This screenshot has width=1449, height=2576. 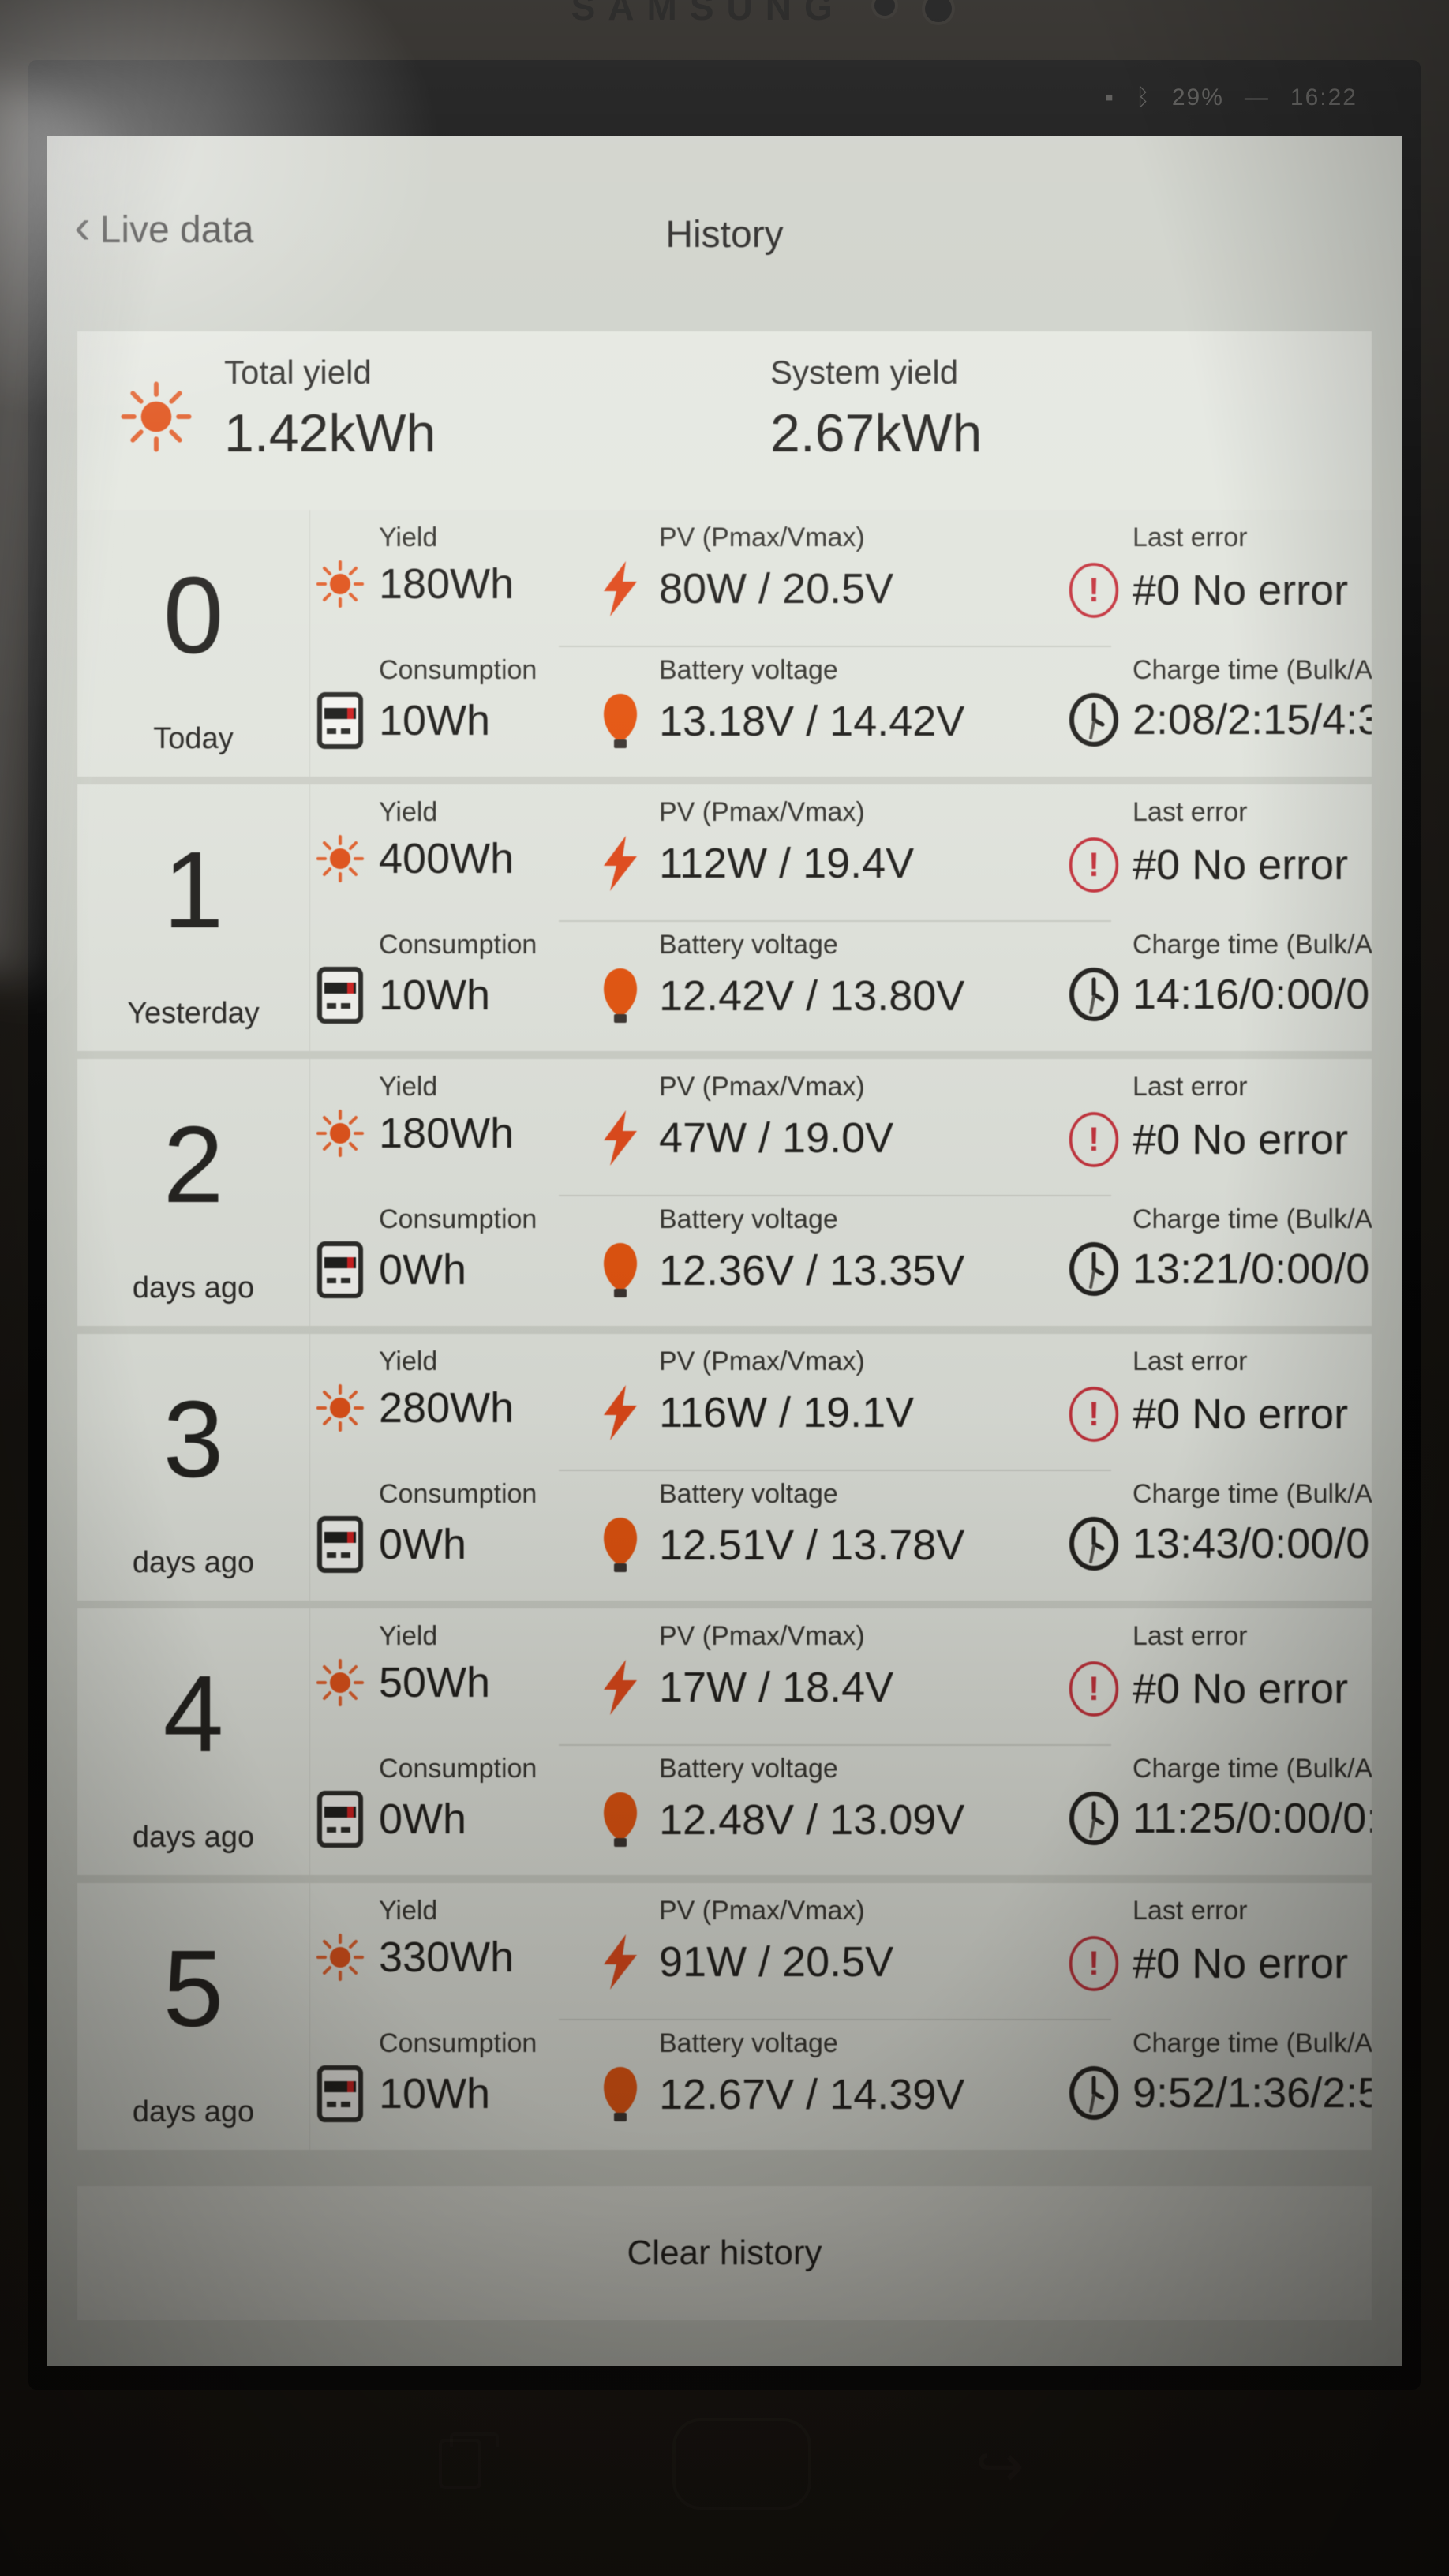 I want to click on charge-time-cell: Charge time (Bulk/A 11:25/0:00/0:, so click(x=1220, y=1800).